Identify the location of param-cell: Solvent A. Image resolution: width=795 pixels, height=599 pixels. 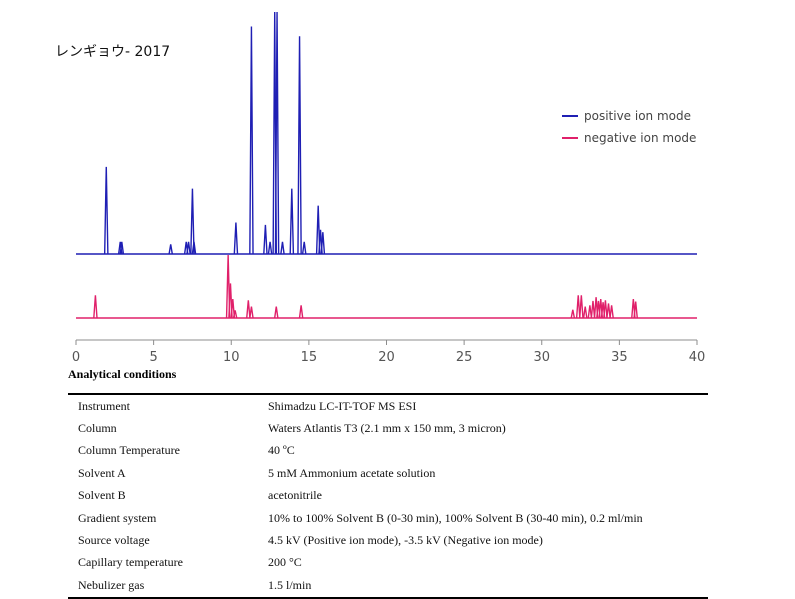
(102, 472).